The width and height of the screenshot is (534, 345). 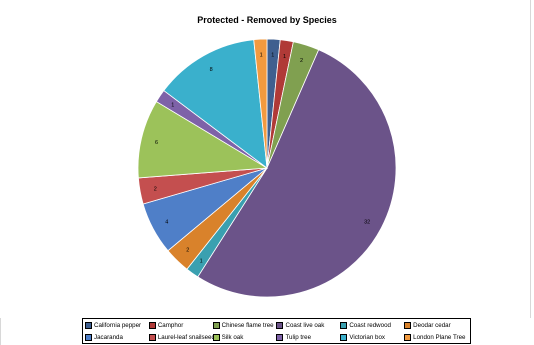 What do you see at coordinates (247, 325) in the screenshot?
I see `legend-label: Chinese flame tree` at bounding box center [247, 325].